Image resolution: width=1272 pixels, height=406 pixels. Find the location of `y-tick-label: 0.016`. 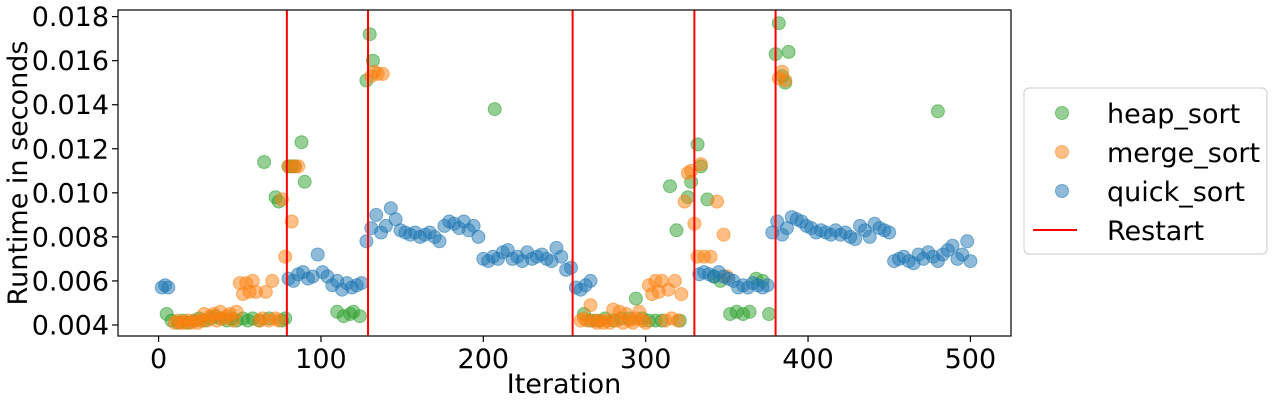

y-tick-label: 0.016 is located at coordinates (70, 61).